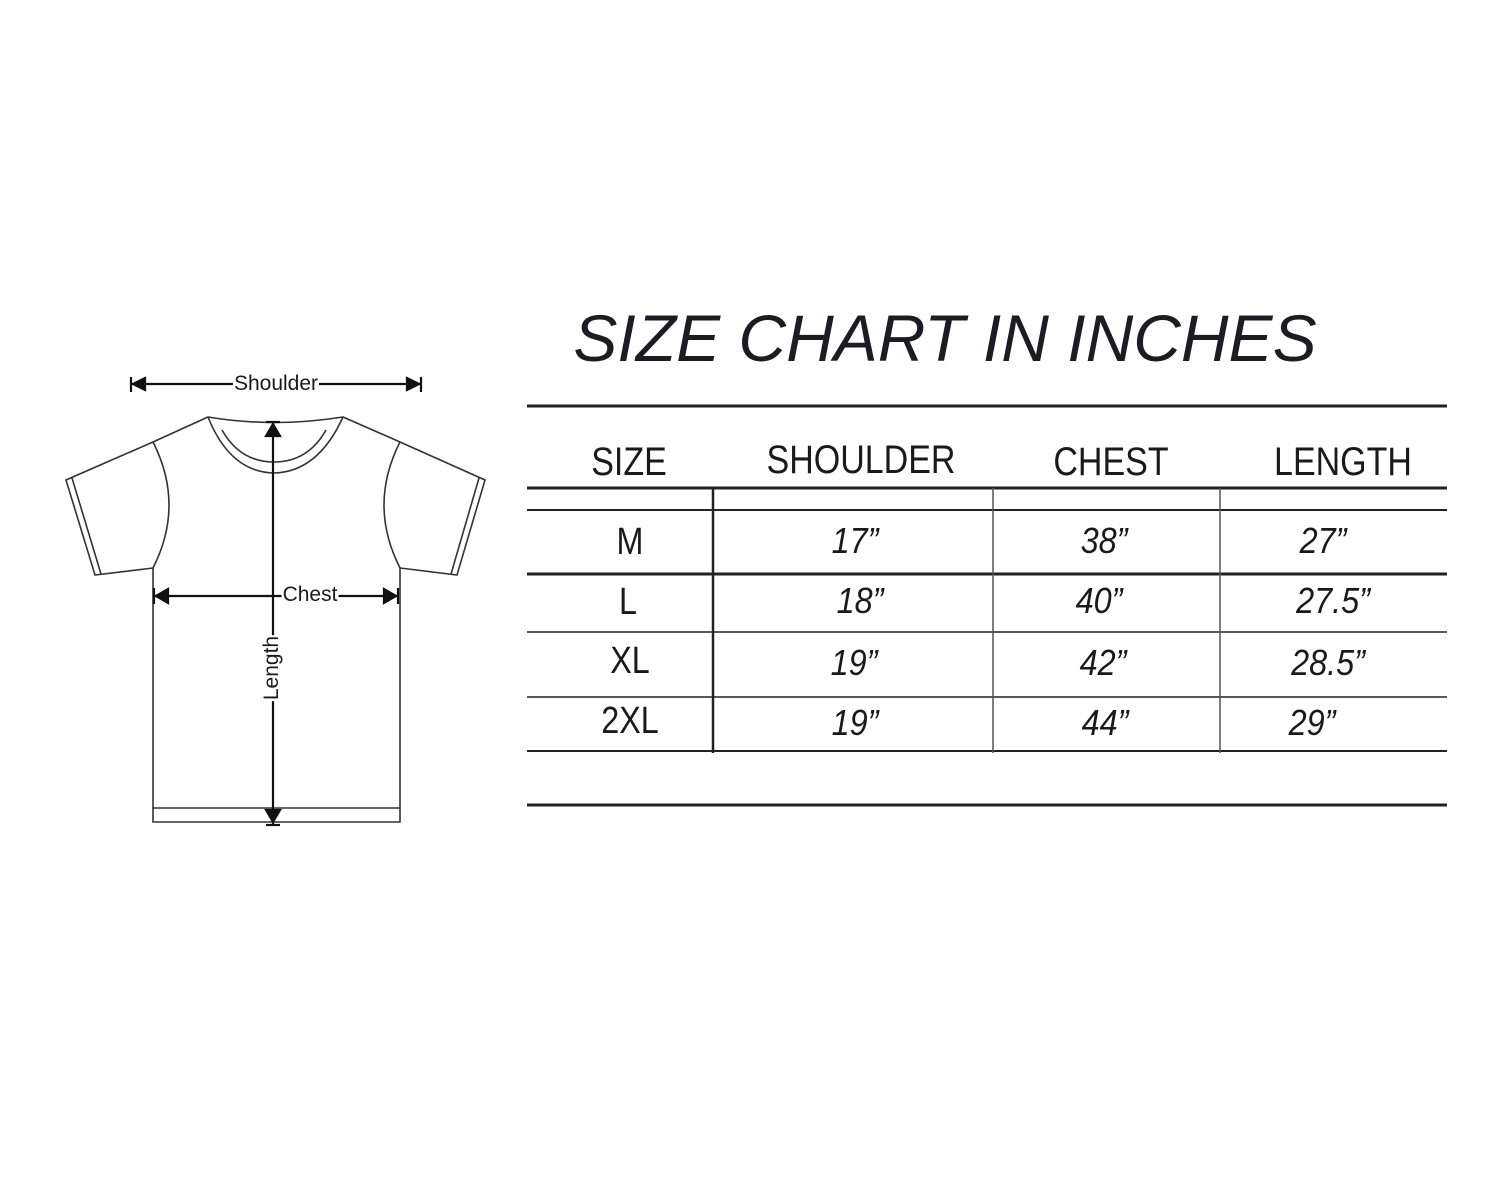 The image size is (1500, 1199). What do you see at coordinates (1104, 540) in the screenshot?
I see `row-m-chest: 38”` at bounding box center [1104, 540].